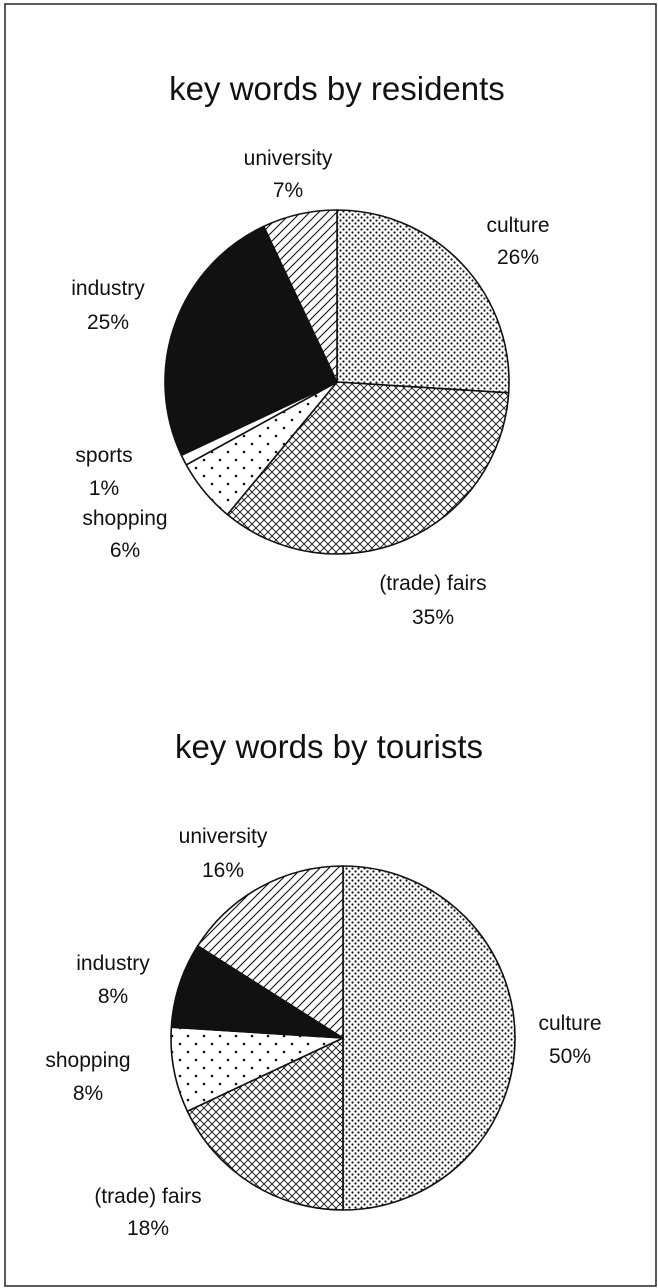 The width and height of the screenshot is (658, 1288). Describe the element at coordinates (288, 174) in the screenshot. I see `slice-label-university: university 7%` at that location.